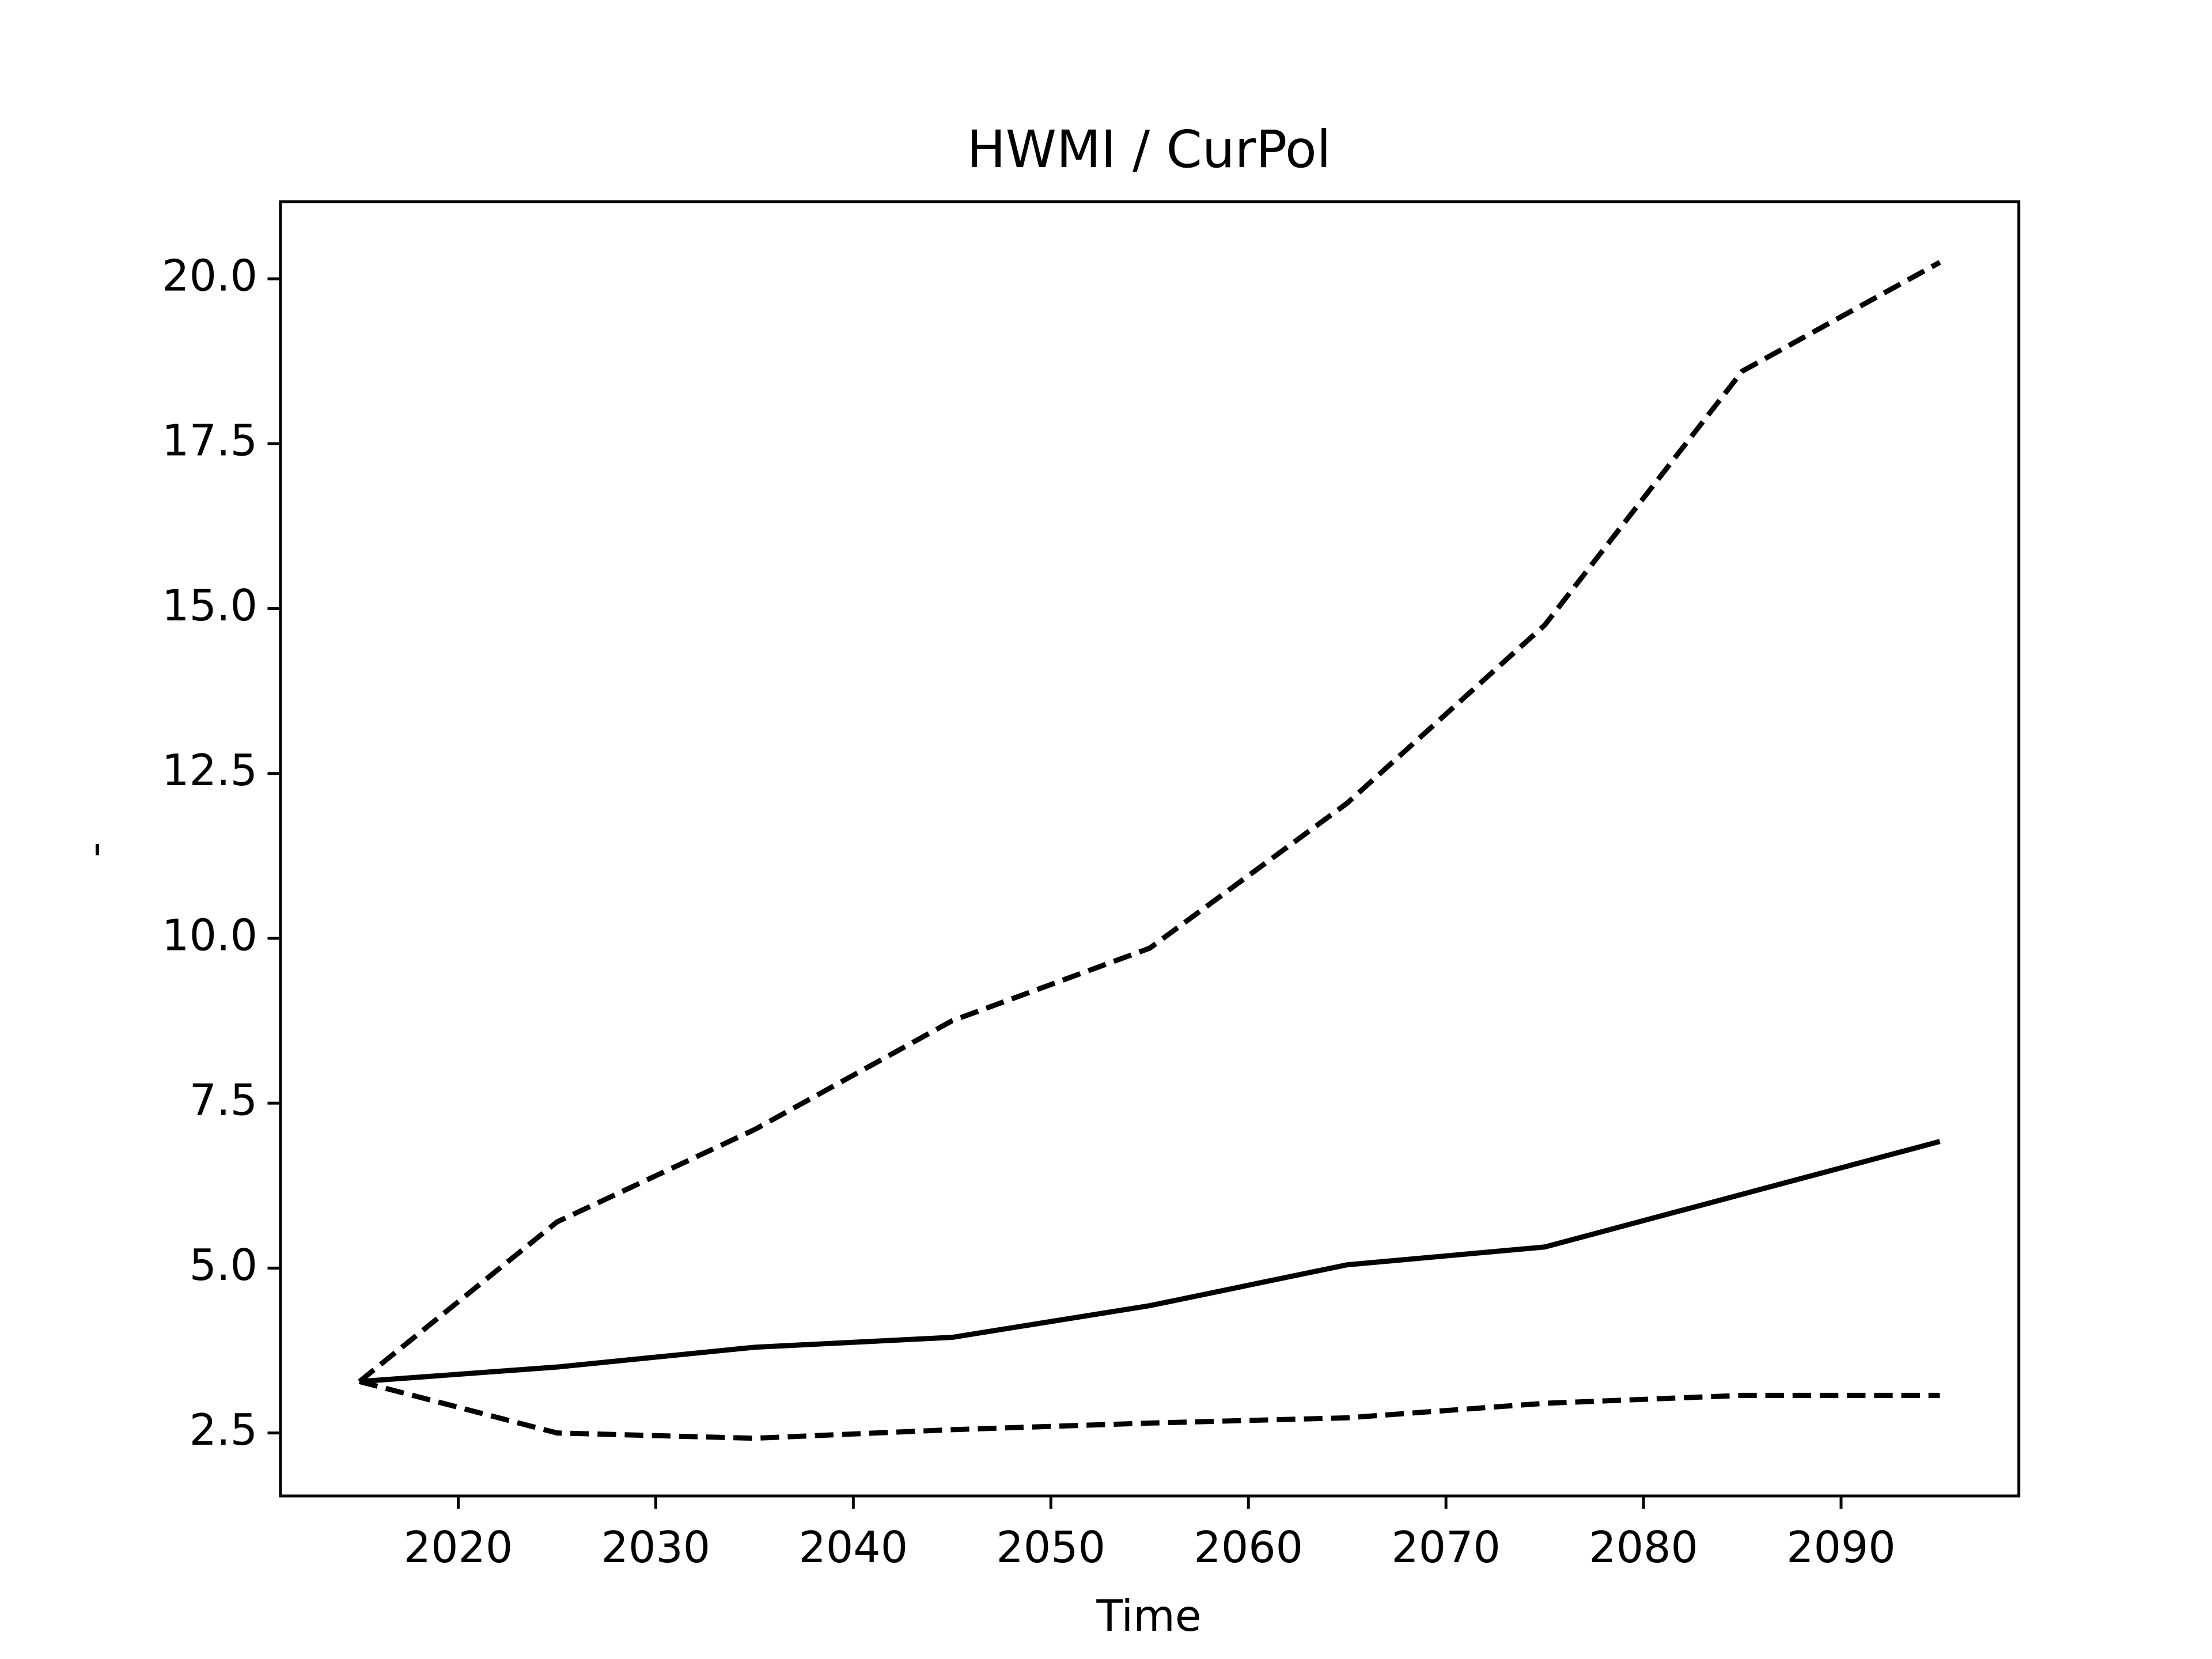 Image resolution: width=2212 pixels, height=1659 pixels. I want to click on x-tick-label: 2050, so click(1050, 1547).